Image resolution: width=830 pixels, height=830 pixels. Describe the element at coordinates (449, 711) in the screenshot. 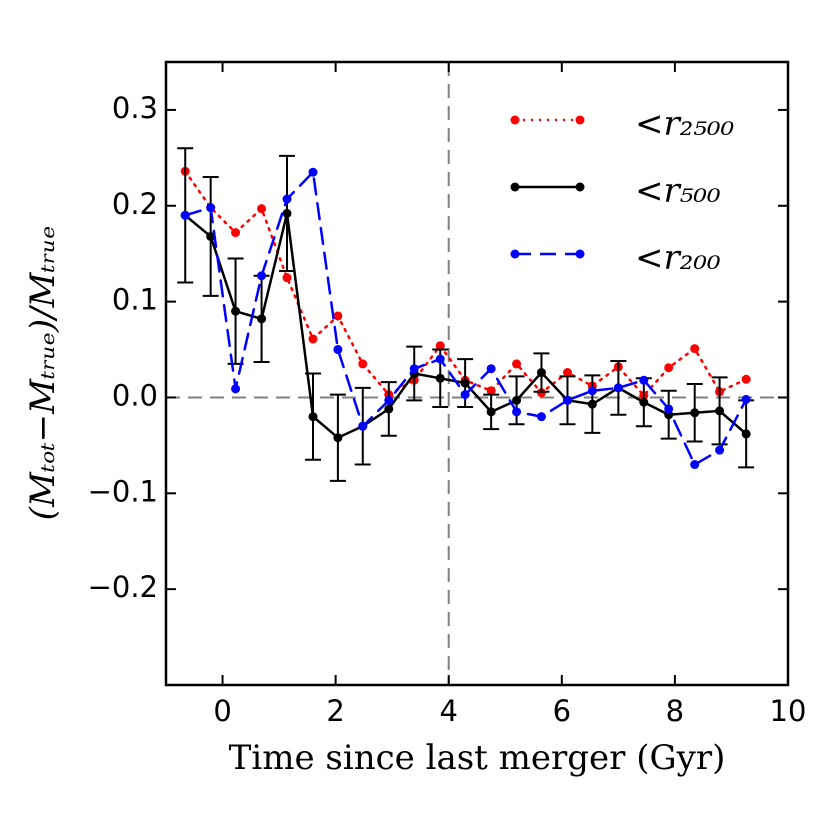

I see `x-tick-label: 4` at that location.